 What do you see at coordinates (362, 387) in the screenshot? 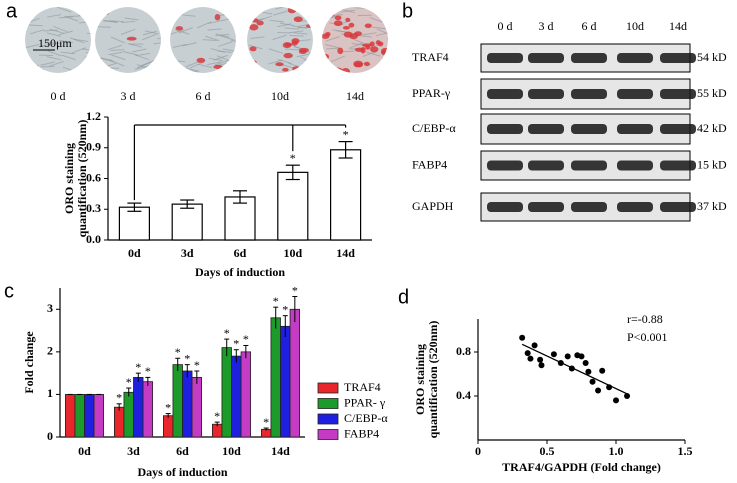
I see `legend-label: TRAF4` at bounding box center [362, 387].